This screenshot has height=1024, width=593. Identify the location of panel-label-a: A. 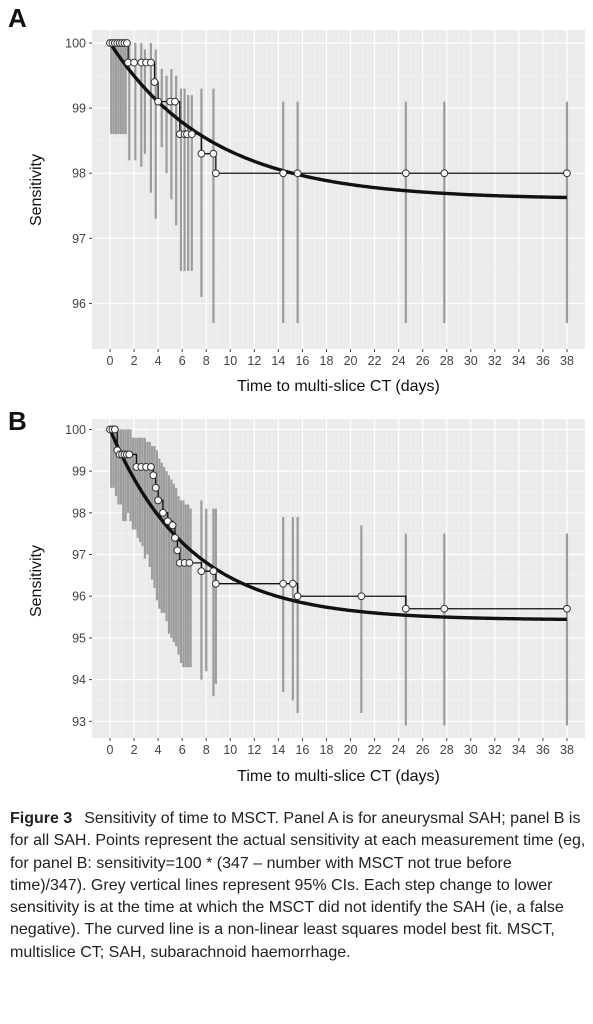
(17, 18).